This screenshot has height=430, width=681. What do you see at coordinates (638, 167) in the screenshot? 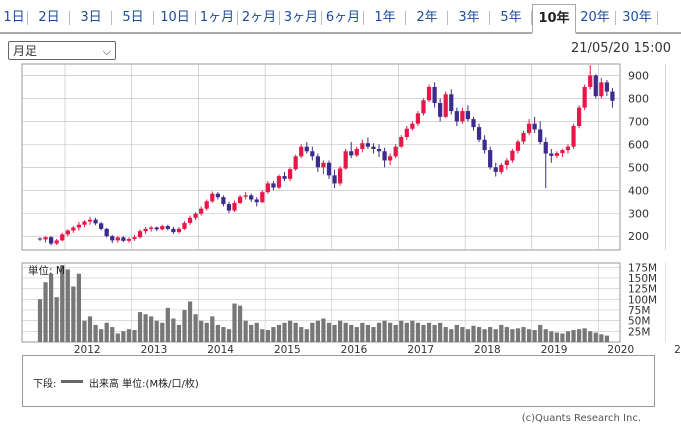
I see `price-y-tick: 500` at bounding box center [638, 167].